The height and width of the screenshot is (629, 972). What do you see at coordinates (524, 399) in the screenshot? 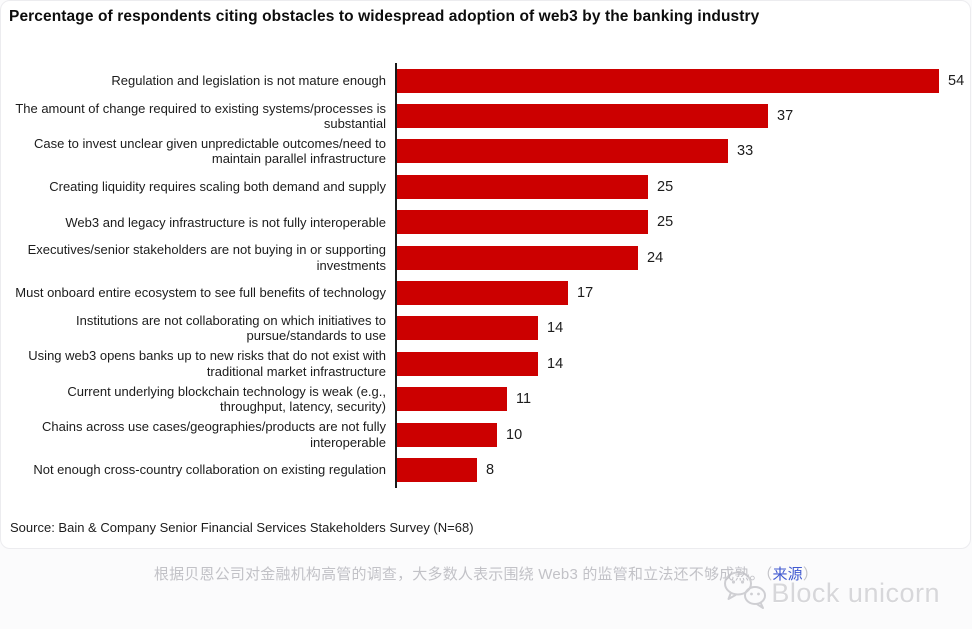
I see `value-label: 11` at bounding box center [524, 399].